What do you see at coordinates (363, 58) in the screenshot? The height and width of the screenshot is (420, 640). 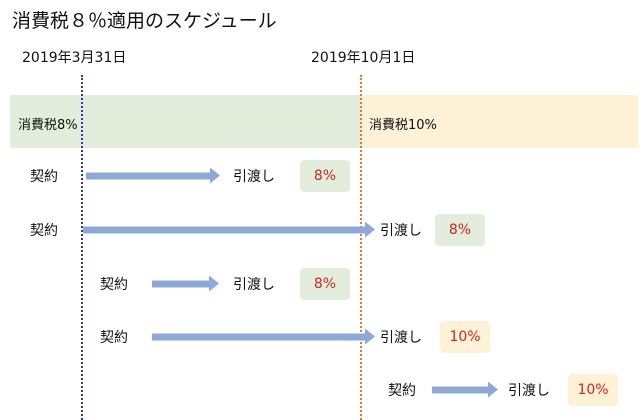 I see `date-label-october: 2019年10月1日` at bounding box center [363, 58].